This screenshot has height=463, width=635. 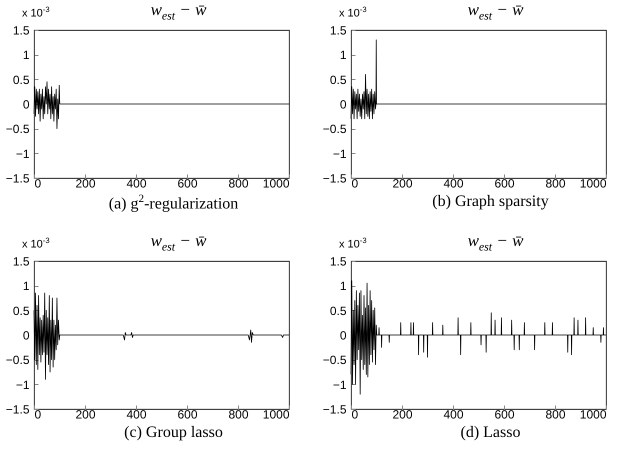 What do you see at coordinates (491, 433) in the screenshot?
I see `x-axis-title: (d) Lasso` at bounding box center [491, 433].